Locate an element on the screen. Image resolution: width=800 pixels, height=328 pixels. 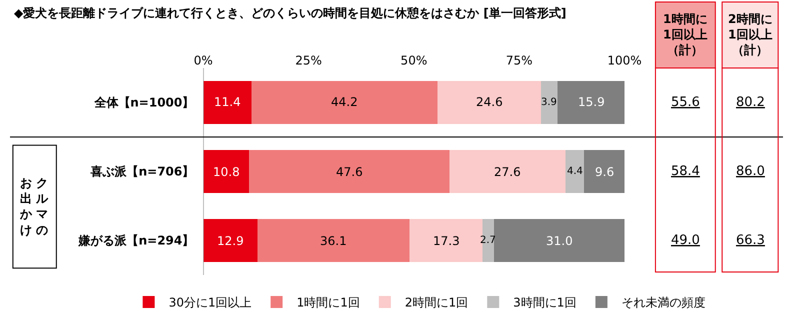
data-label: 15.9 is located at coordinates (591, 102).